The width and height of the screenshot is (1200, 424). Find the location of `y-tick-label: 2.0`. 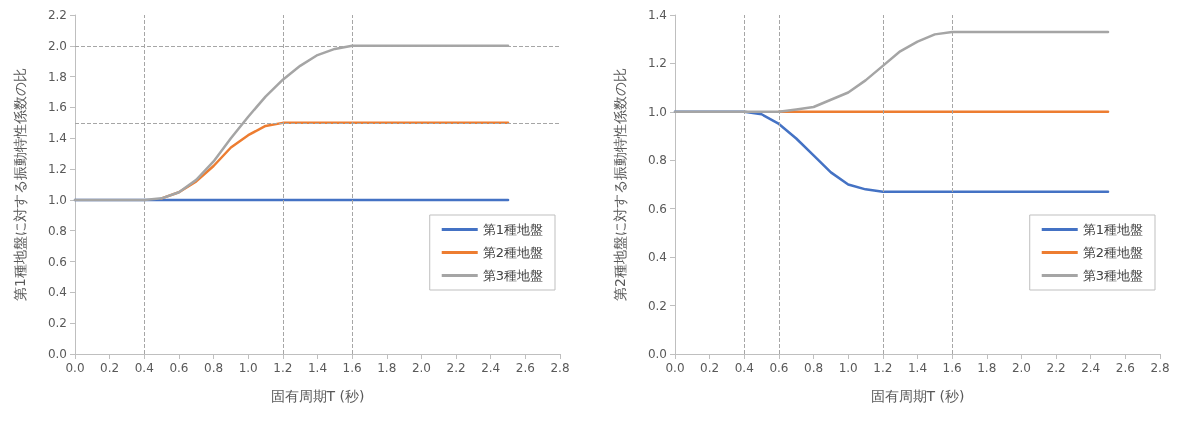

y-tick-label: 2.0 is located at coordinates (57, 45).